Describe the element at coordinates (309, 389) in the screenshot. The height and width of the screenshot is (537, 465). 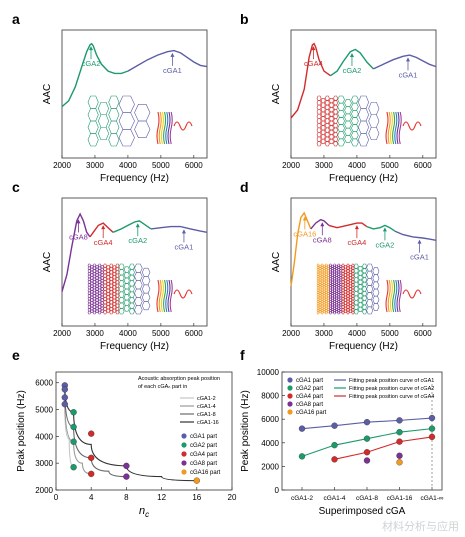
I see `legend-label: cGA2 part` at that location.